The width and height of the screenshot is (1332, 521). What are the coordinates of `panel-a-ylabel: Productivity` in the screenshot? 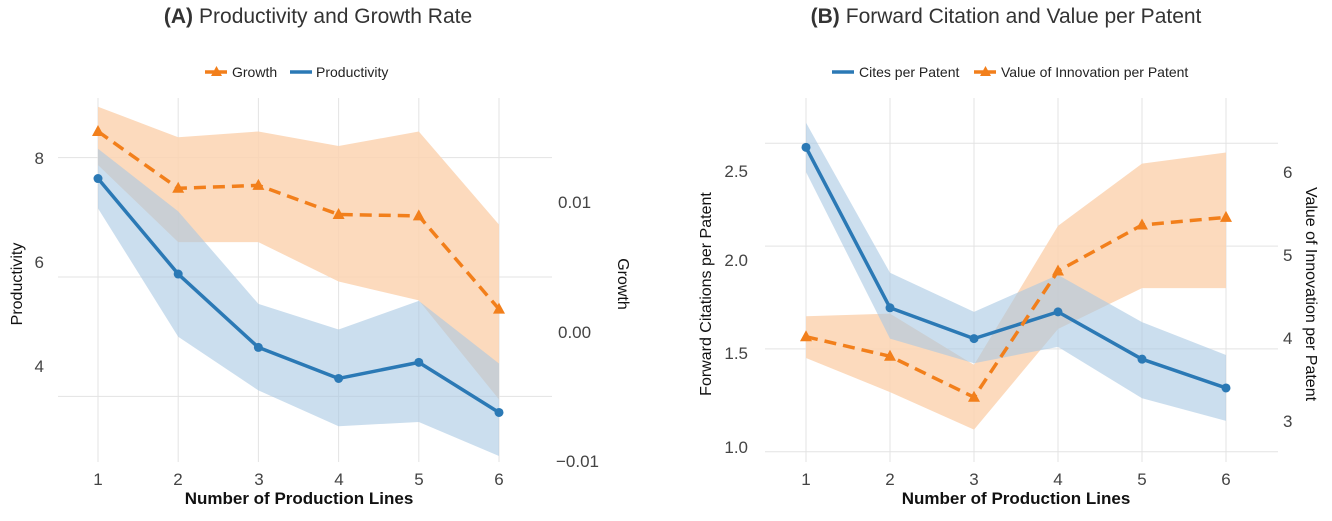 It's located at (17, 284).